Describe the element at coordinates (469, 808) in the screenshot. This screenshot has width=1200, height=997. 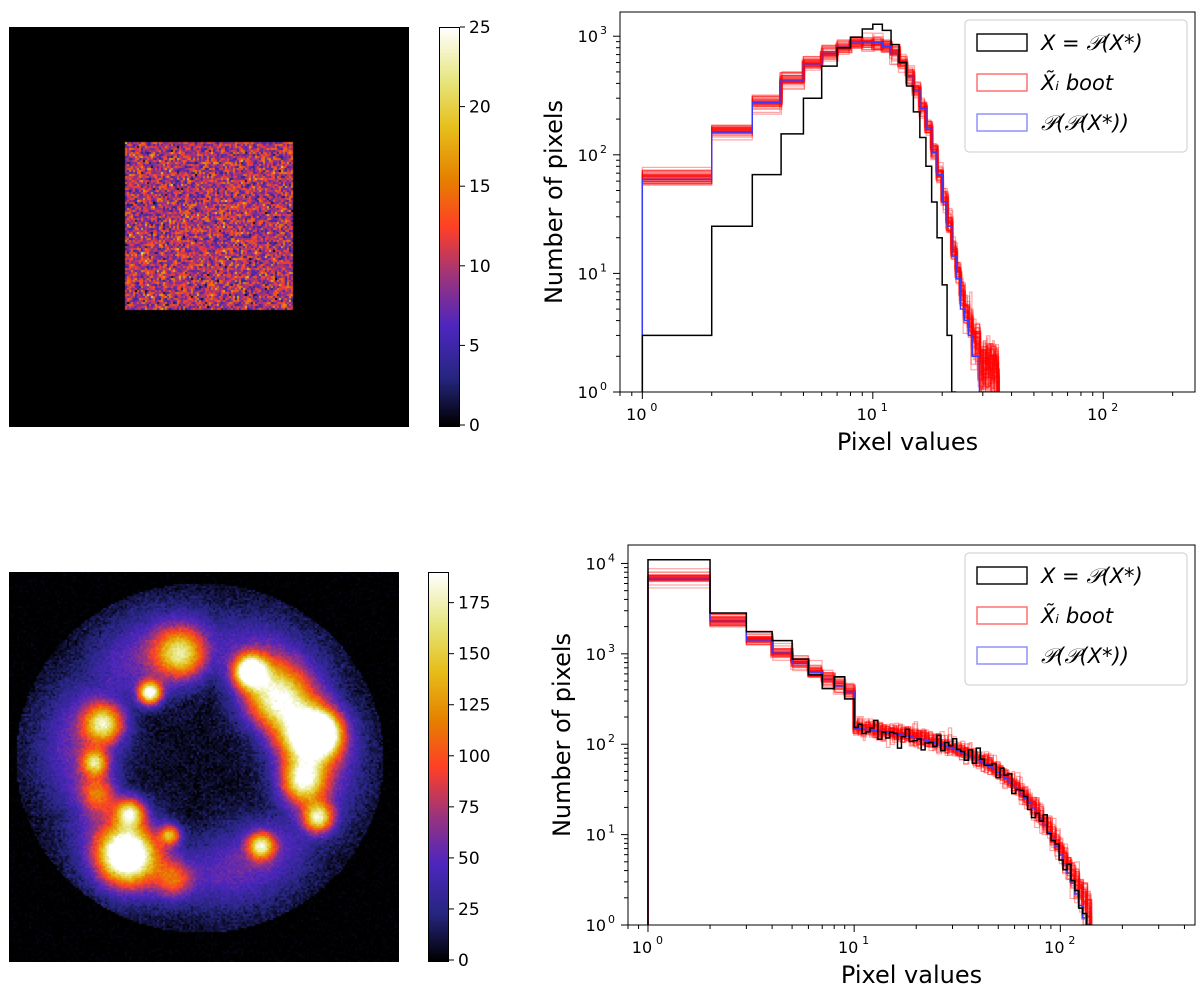
I see `colorbar-tick-label: 75` at that location.